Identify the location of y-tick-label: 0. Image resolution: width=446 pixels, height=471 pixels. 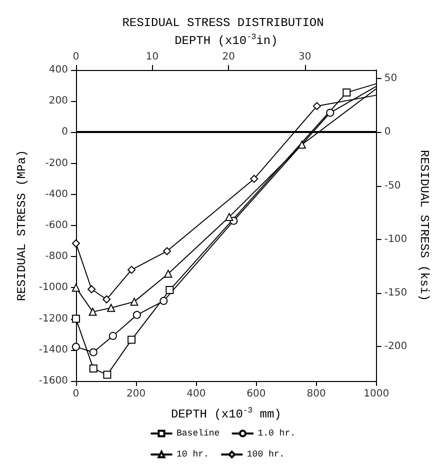
(65, 132).